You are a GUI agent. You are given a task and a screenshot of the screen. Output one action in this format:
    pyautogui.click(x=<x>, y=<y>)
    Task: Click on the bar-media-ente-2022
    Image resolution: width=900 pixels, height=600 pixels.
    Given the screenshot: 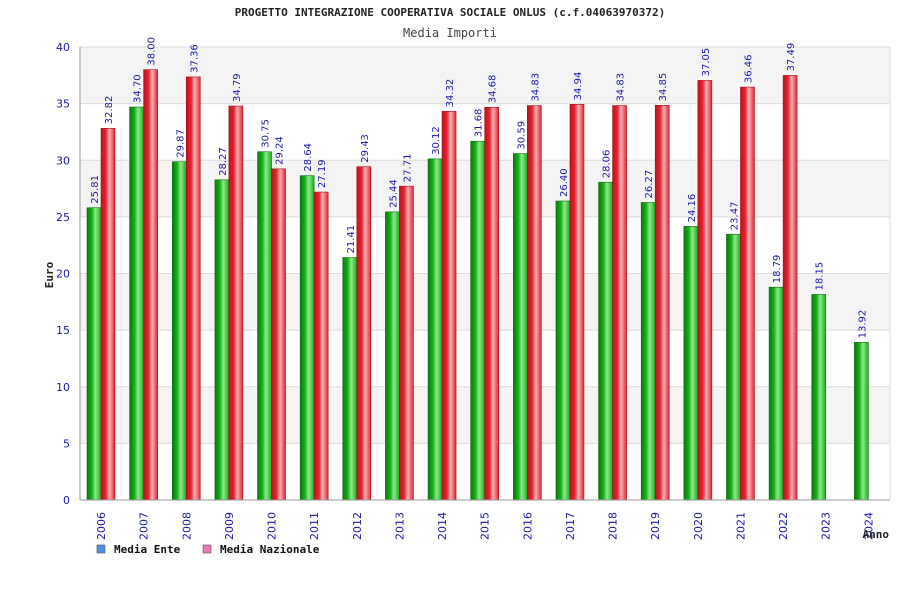 What is the action you would take?
    pyautogui.click(x=776, y=393)
    